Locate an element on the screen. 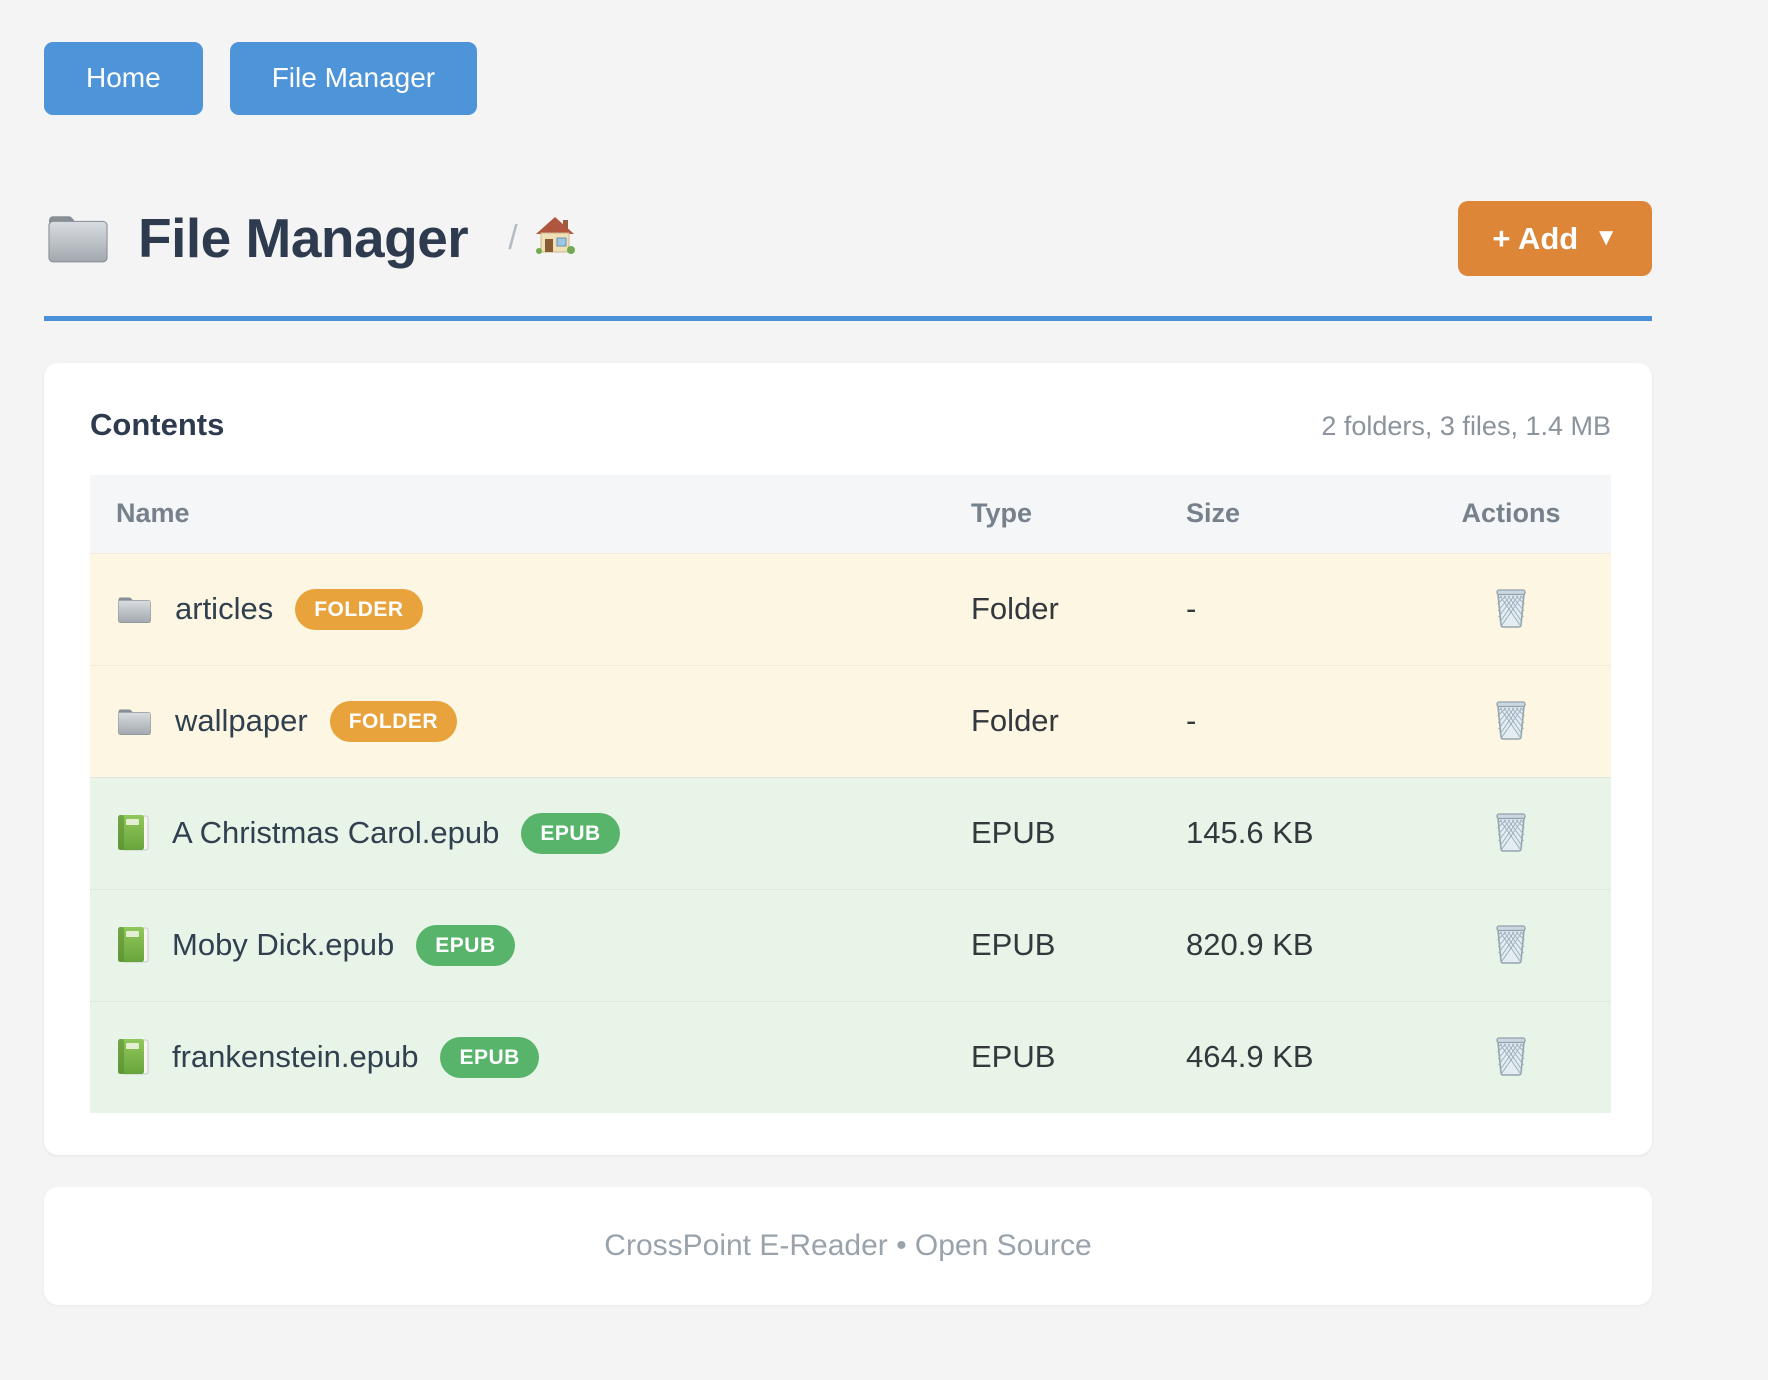  size-cell: 145.6 KB is located at coordinates (1250, 833).